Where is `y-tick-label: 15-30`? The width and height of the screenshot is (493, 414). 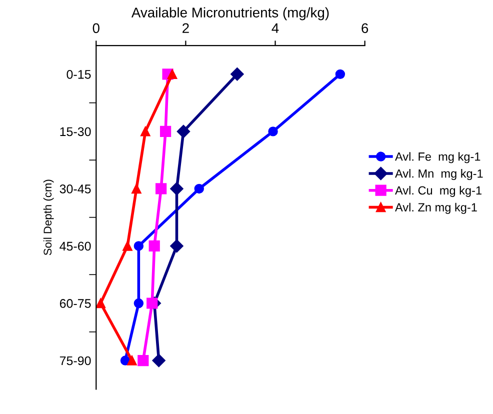
y-tick-label: 15-30 is located at coordinates (75, 131).